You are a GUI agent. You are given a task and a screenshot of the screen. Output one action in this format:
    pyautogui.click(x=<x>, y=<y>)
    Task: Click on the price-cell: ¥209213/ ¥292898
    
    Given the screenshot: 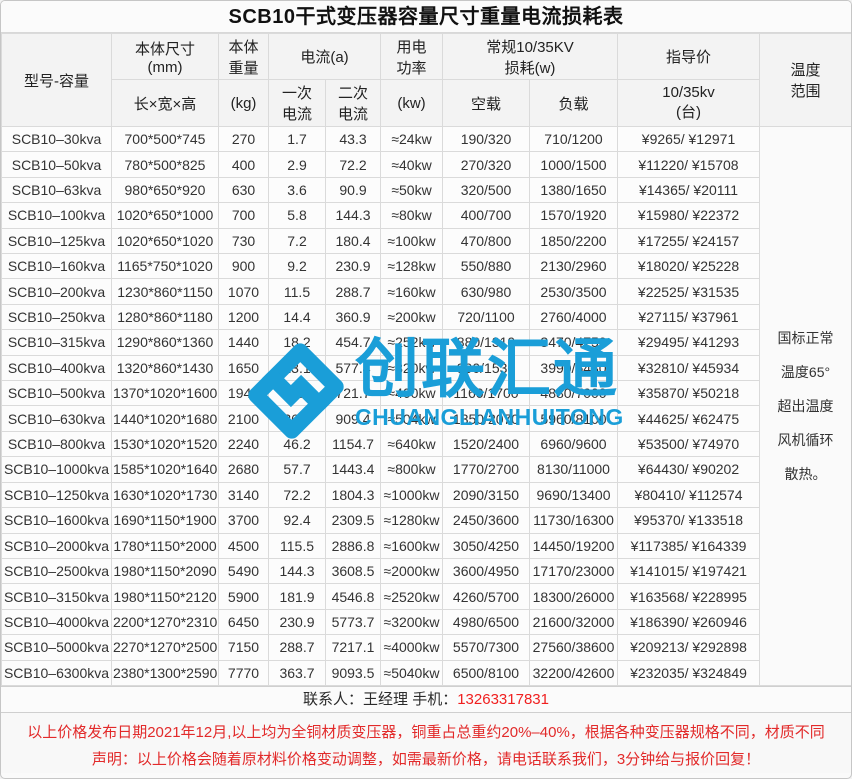 What is the action you would take?
    pyautogui.click(x=689, y=647)
    